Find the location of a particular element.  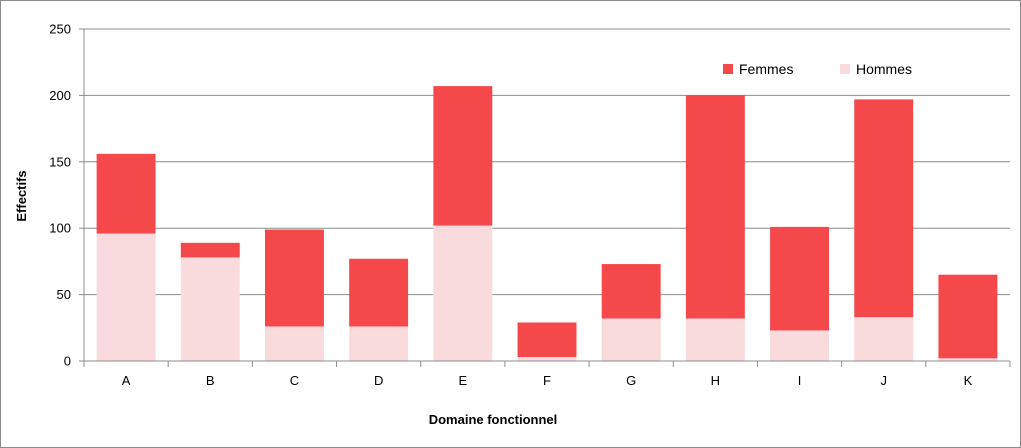

y-tick-labels: 0 50 100 150 200 250 is located at coordinates (60, 195).